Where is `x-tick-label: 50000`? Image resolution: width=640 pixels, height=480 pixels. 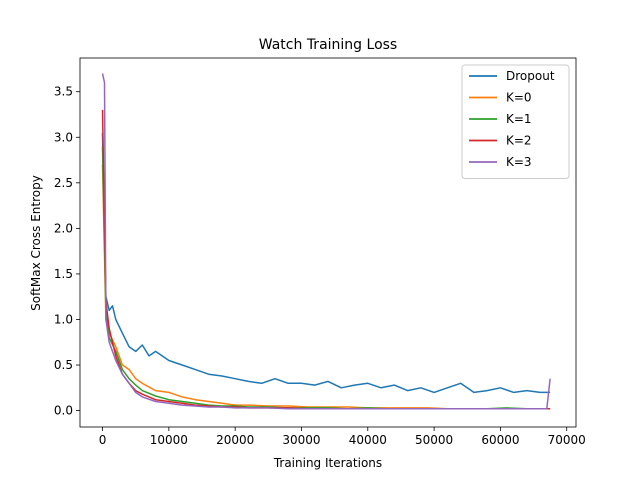 x-tick-label: 50000 is located at coordinates (434, 440).